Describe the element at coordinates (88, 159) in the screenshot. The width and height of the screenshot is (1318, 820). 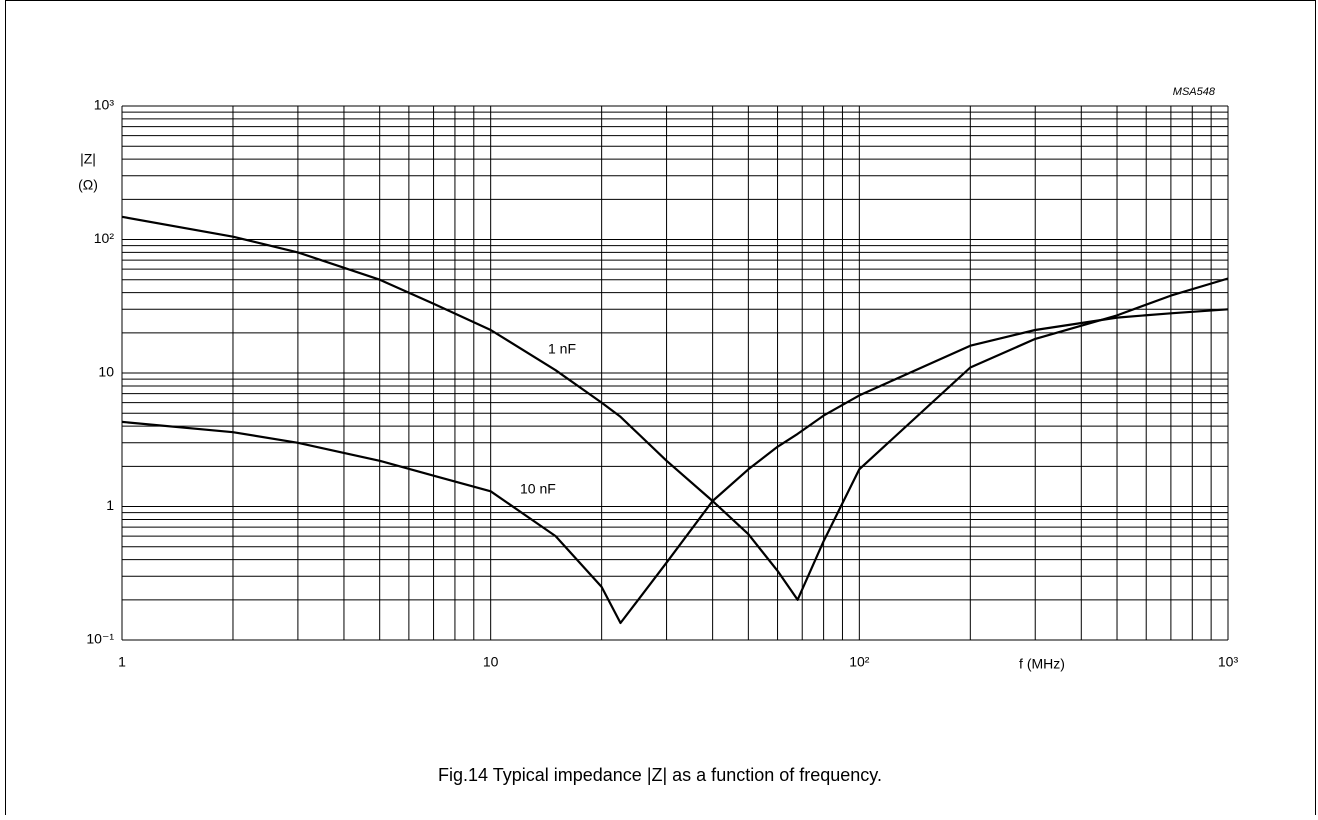
I see `y-axis-label: |Z|` at that location.